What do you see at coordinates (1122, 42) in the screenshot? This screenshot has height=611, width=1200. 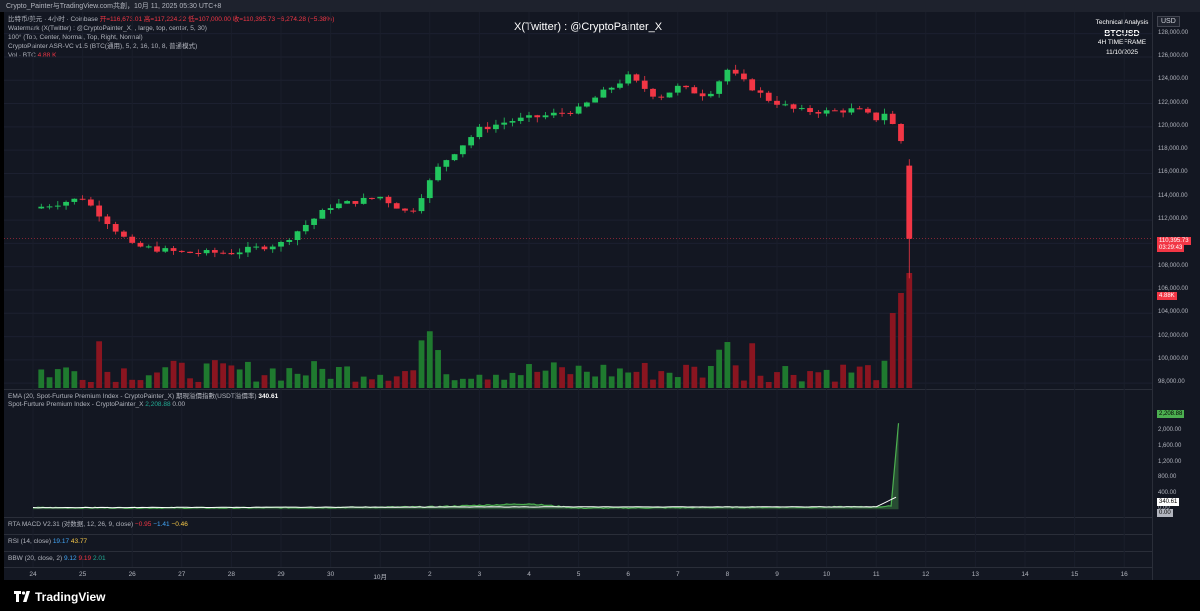 I see `info-box-timeframe: 4H TIMEFRAME` at bounding box center [1122, 42].